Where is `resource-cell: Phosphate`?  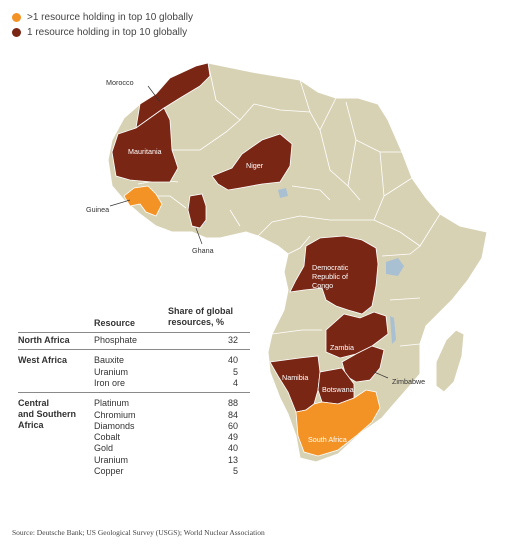
resource-cell: Phosphate is located at coordinates (116, 340).